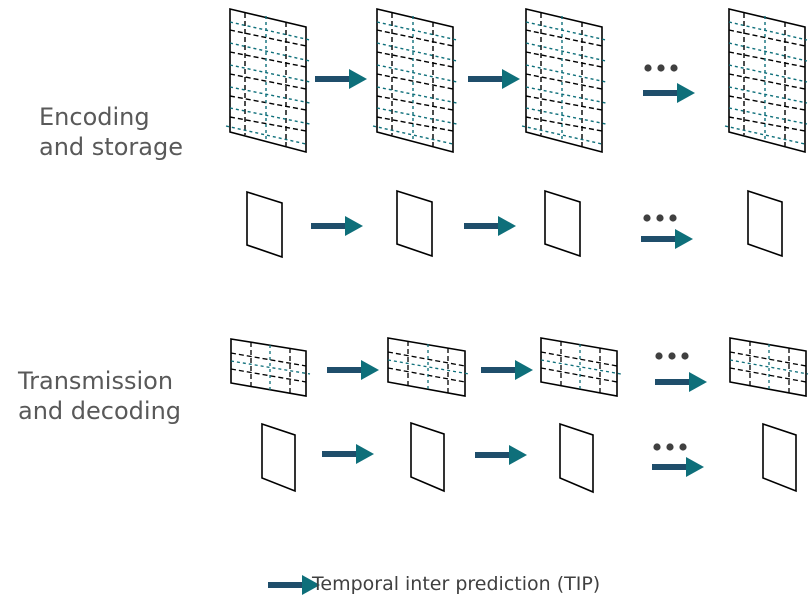 The image size is (809, 615). What do you see at coordinates (99, 396) in the screenshot?
I see `transmission-decoding-label: Transmission and decoding` at bounding box center [99, 396].